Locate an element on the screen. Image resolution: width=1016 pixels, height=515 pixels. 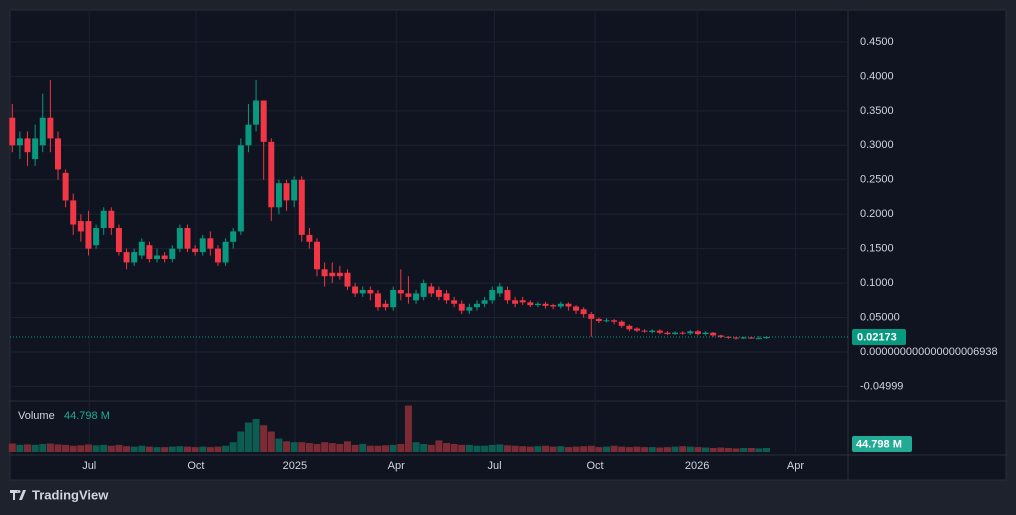
y-tick-label: 0.05000 is located at coordinates (880, 317).